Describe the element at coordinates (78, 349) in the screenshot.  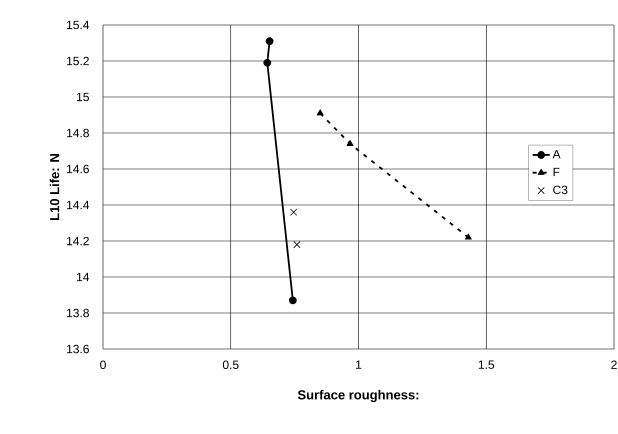
I see `y-tick-label: 13.6` at that location.